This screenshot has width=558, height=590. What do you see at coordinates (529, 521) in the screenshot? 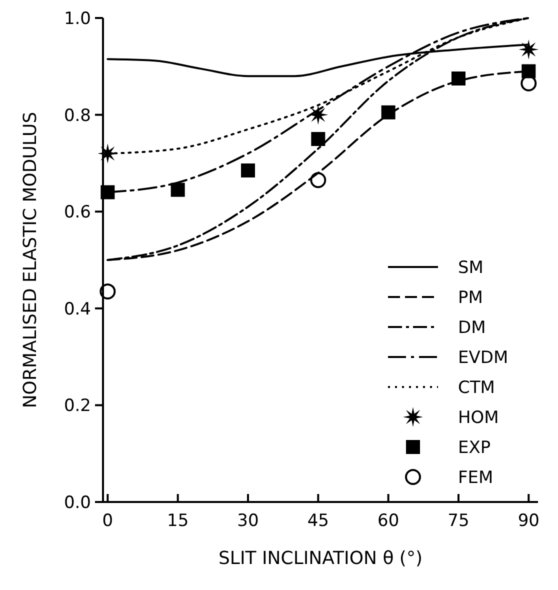
I see `x-tick-label: 90` at bounding box center [529, 521].